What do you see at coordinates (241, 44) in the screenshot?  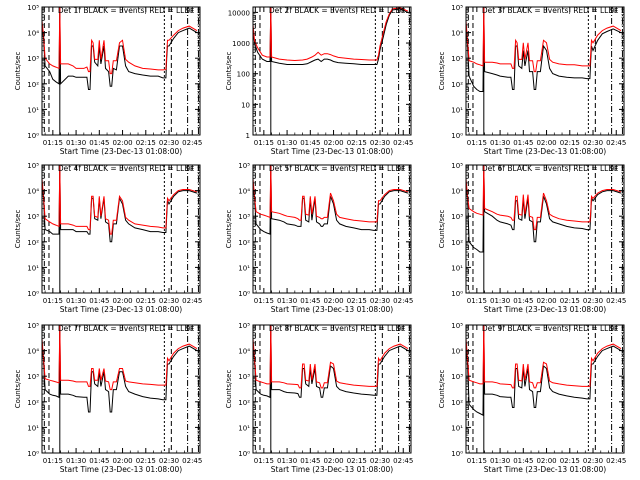 I see `y-tick-label: 1000` at bounding box center [241, 44].